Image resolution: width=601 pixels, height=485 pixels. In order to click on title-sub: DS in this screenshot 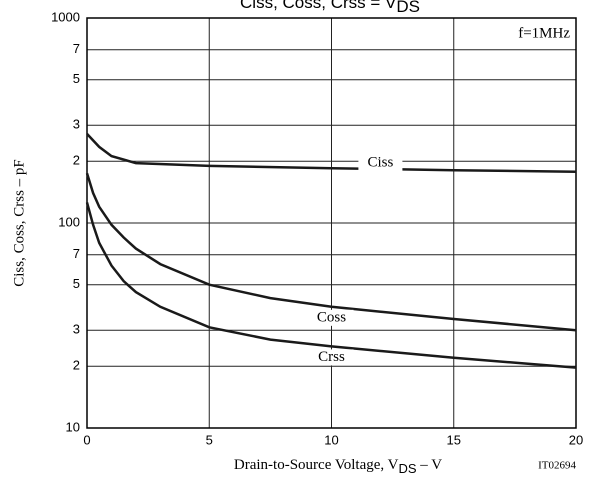, I will do `click(408, 8)`.